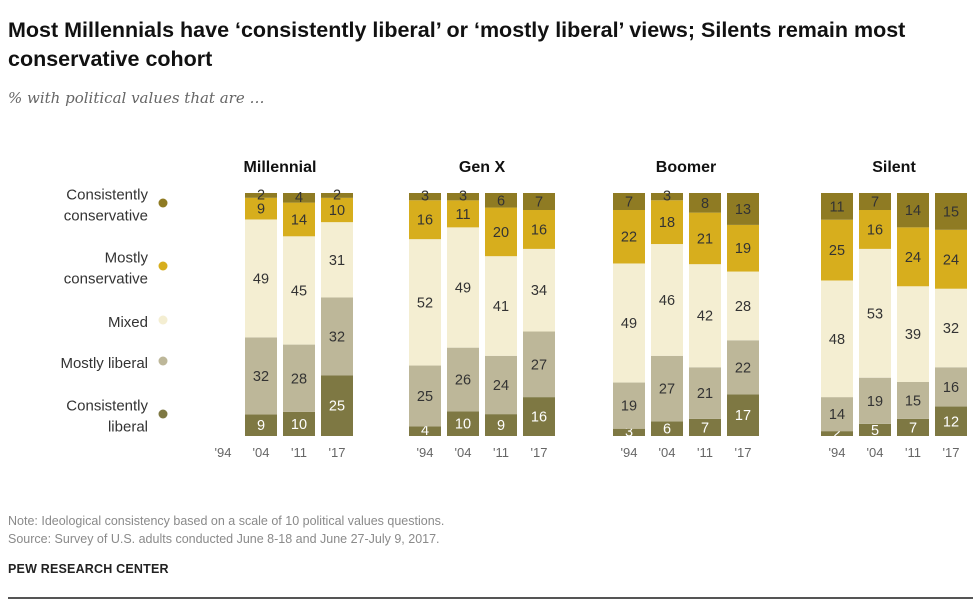 Image resolution: width=980 pixels, height=602 pixels. Describe the element at coordinates (490, 598) in the screenshot. I see `footer-divider` at that location.